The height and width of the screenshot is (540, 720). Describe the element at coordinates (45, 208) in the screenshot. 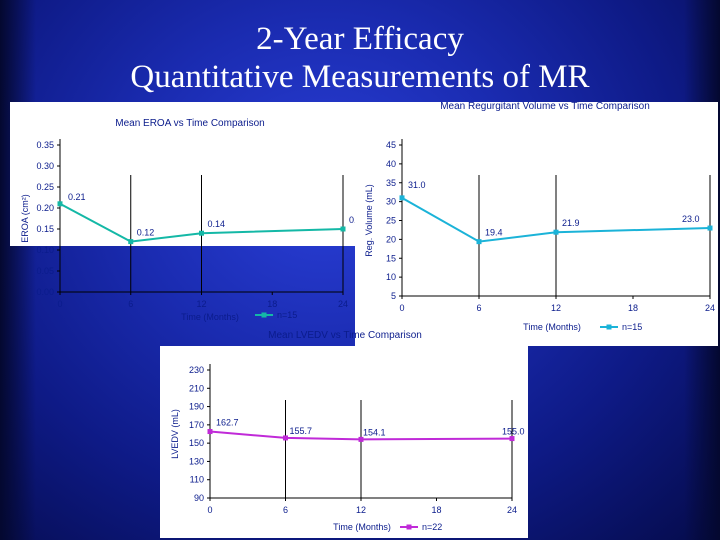

I see `eroa-y-tick-label: 0.20` at that location.